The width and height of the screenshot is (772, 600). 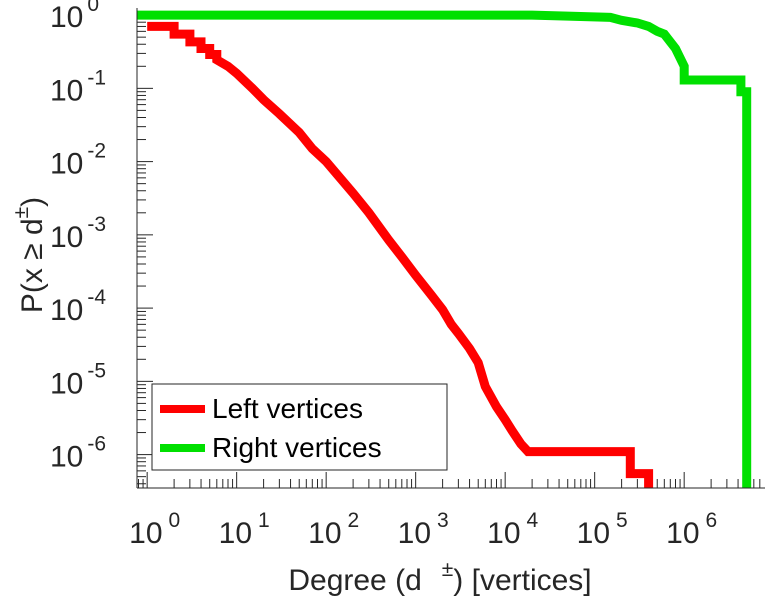 I want to click on y-tick-label: 10 0, so click(x=74, y=17).